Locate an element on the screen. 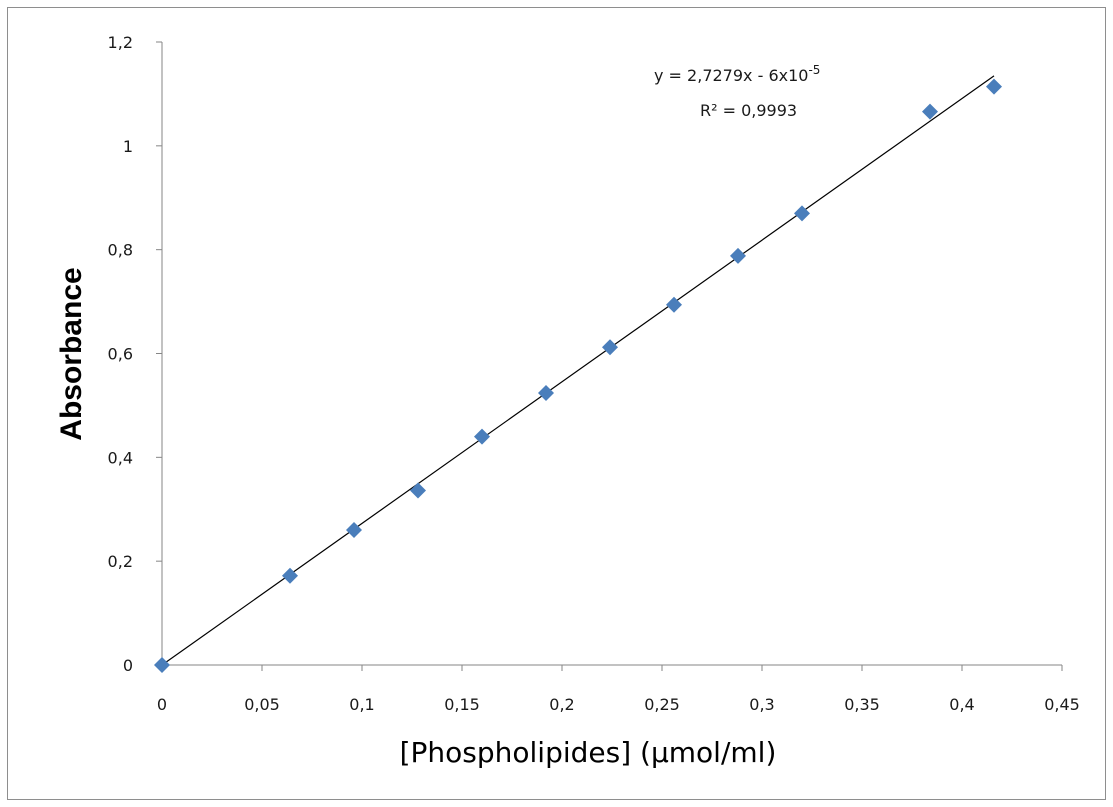 The height and width of the screenshot is (807, 1113). y-tick-label: 0 is located at coordinates (128, 665).